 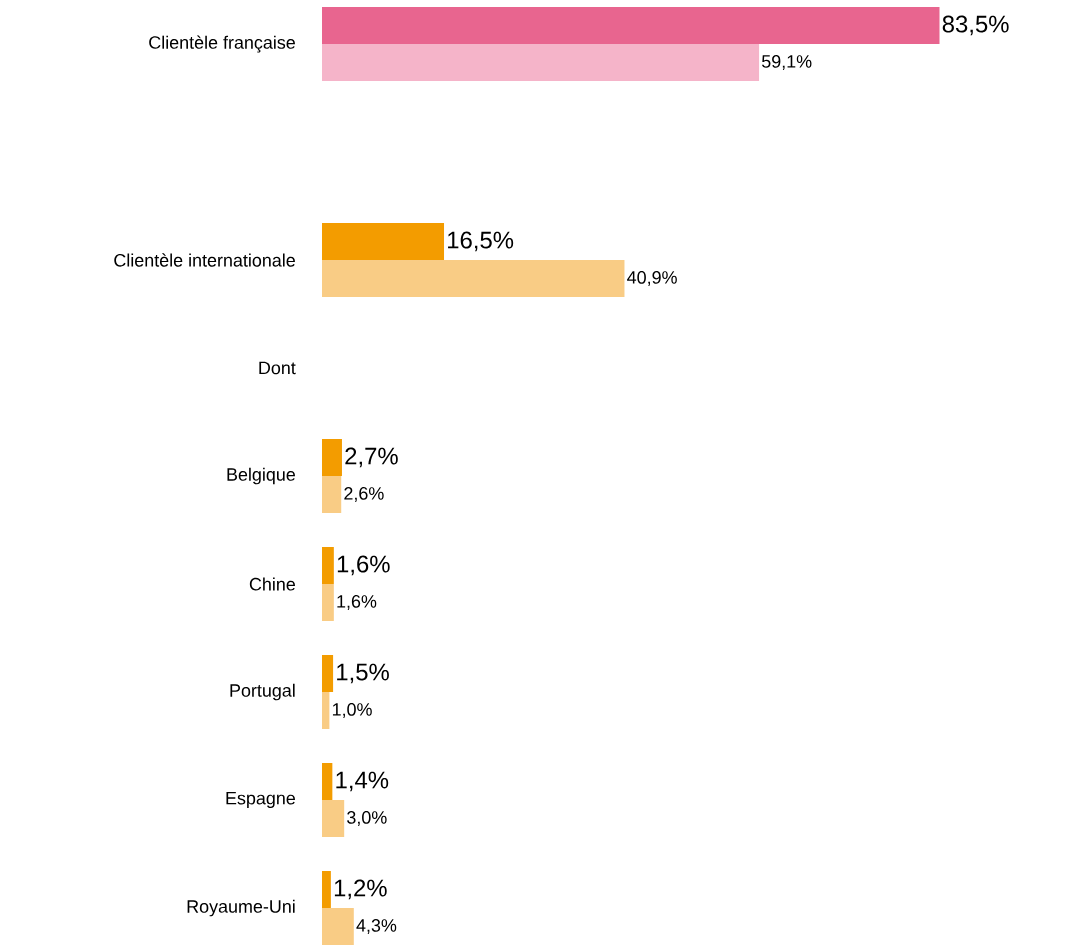 What do you see at coordinates (352, 710) in the screenshot?
I see `data-label: 1,0%` at bounding box center [352, 710].